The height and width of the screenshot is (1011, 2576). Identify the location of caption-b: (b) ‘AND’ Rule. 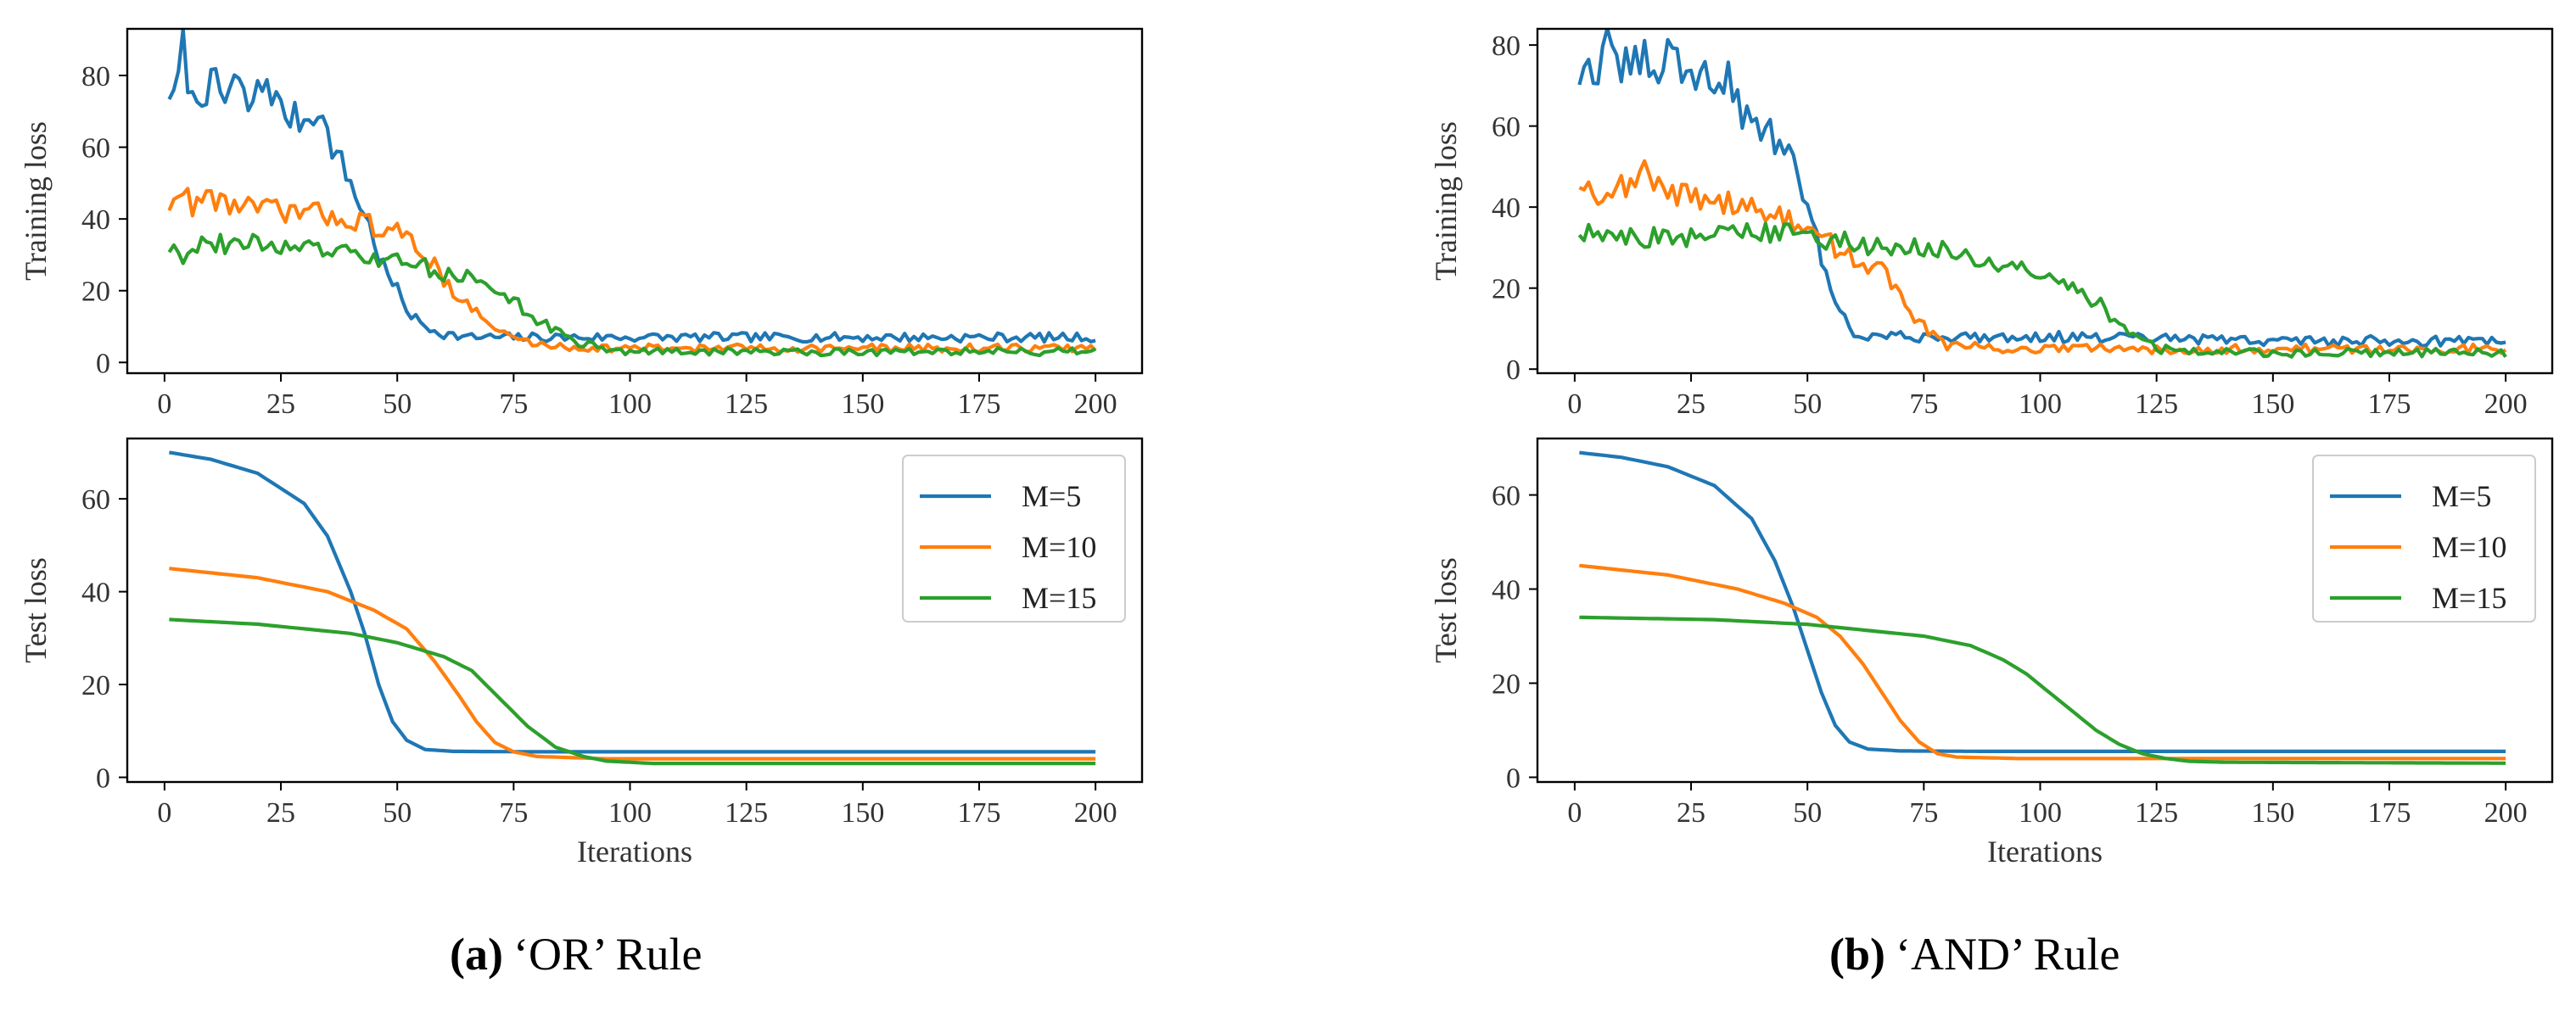
(1974, 954).